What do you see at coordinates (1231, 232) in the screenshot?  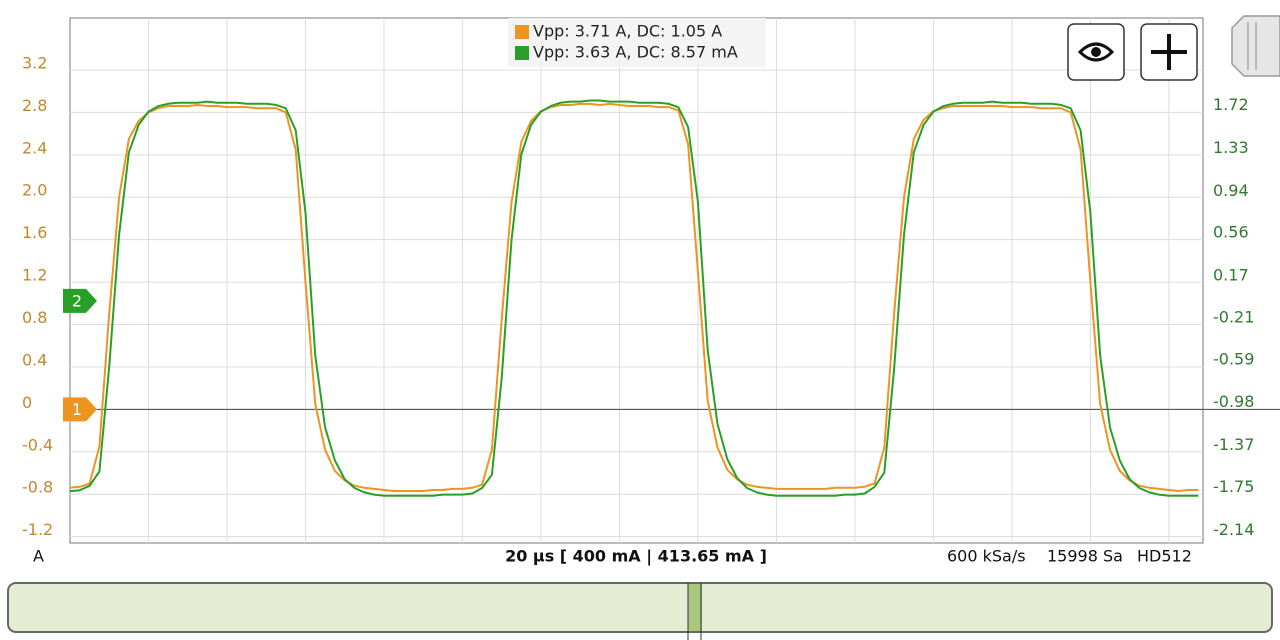 I see `y2-tick-label: 0.56` at bounding box center [1231, 232].